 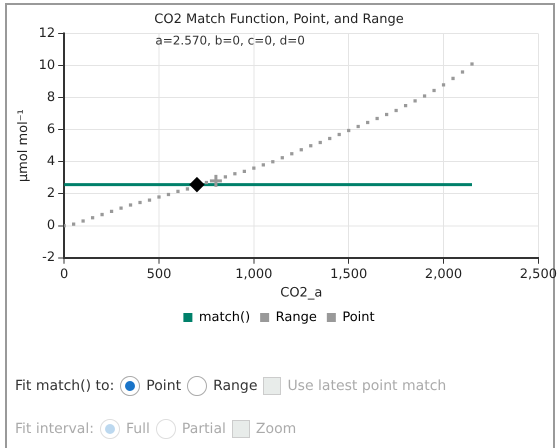 I want to click on text: Point, so click(x=164, y=386).